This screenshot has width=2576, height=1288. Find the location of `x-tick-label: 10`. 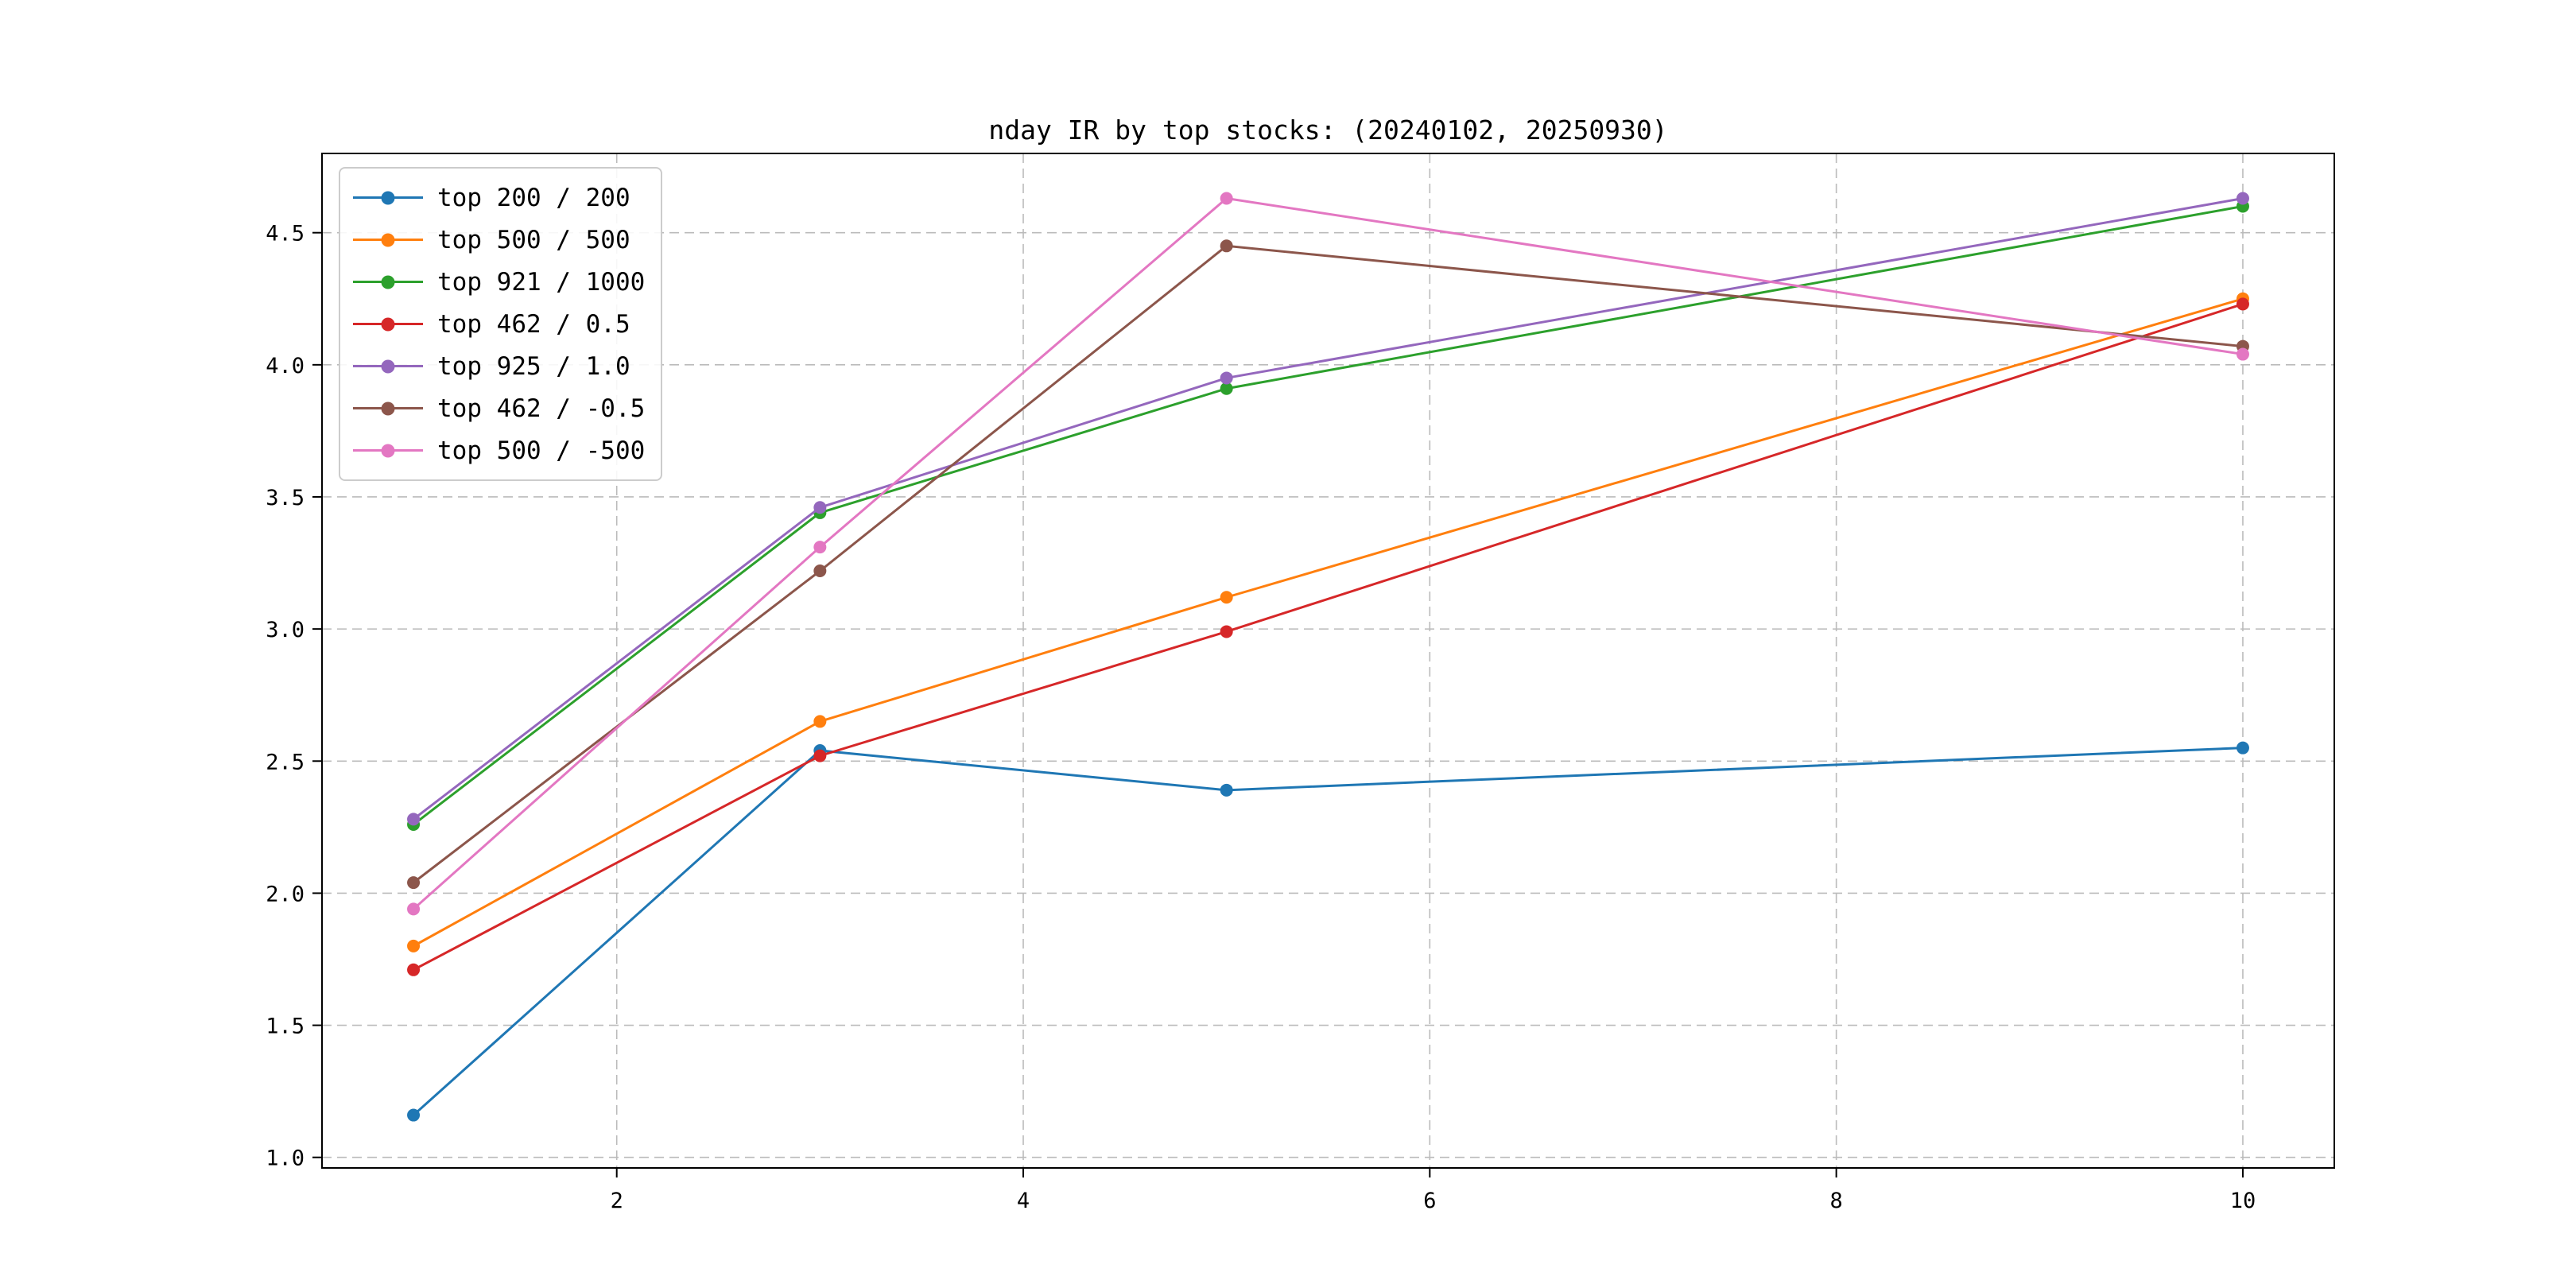

x-tick-label: 10 is located at coordinates (2243, 1201).